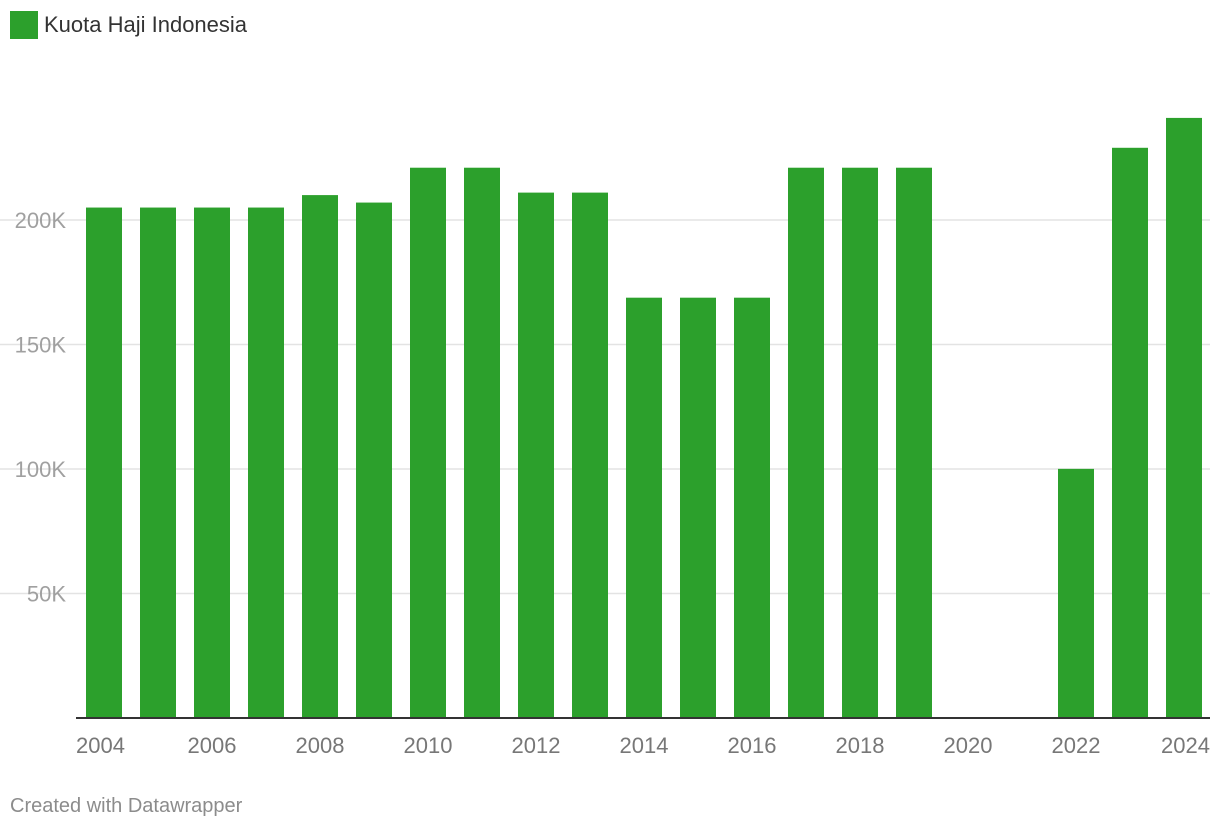 The width and height of the screenshot is (1220, 834). What do you see at coordinates (752, 745) in the screenshot?
I see `x-tick-label: 2016` at bounding box center [752, 745].